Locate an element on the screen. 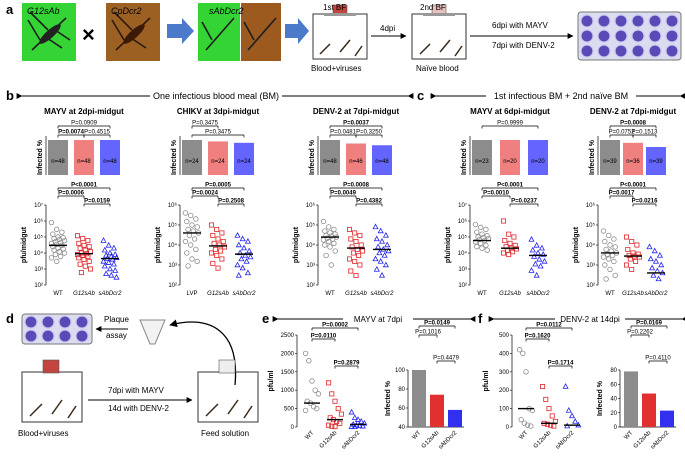 This screenshot has height=459, width=685. pvalue-label: P=0.4515 is located at coordinates (97, 133).